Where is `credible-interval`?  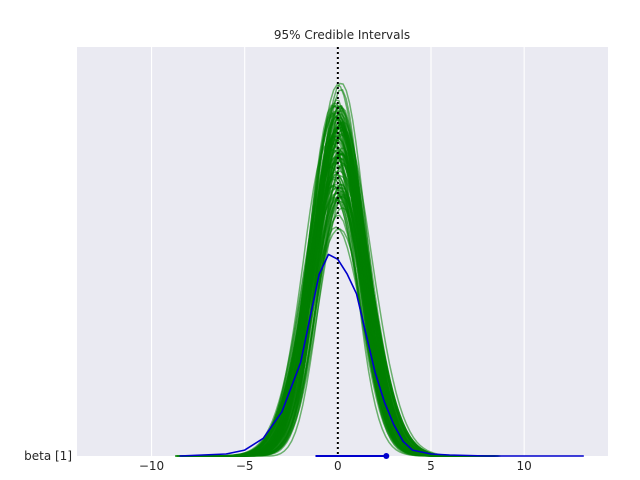
credible-interval is located at coordinates (352, 456).